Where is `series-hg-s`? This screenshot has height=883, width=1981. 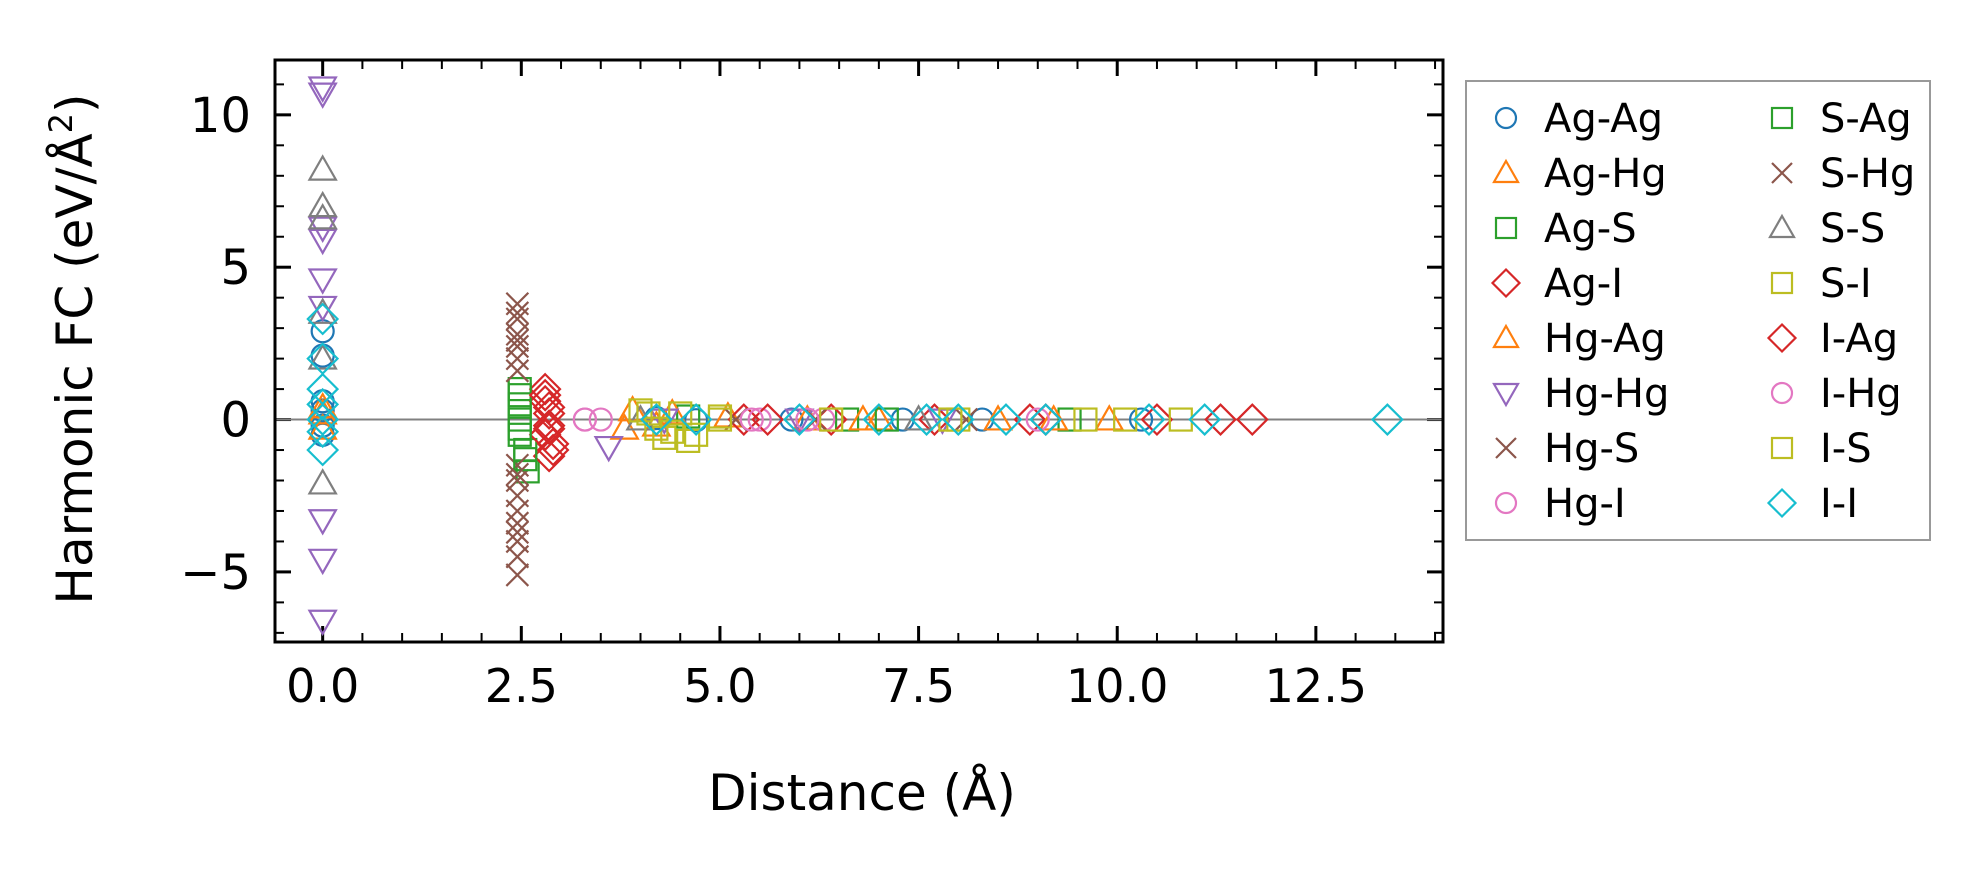
series-hg-s is located at coordinates (742, 439).